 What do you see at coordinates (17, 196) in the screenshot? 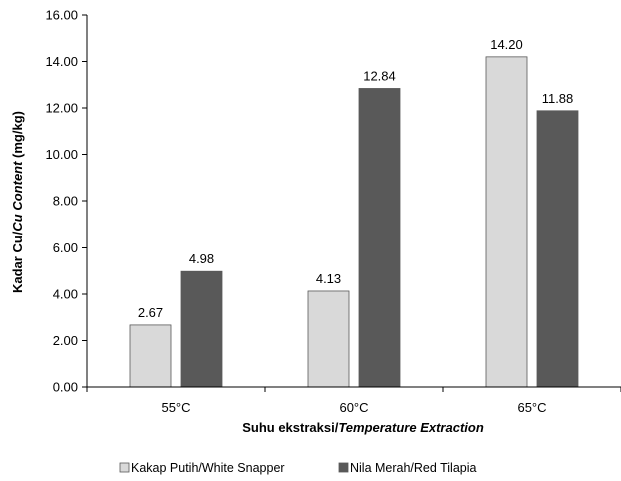
I see `y-axis-title-part2: Cu Content` at bounding box center [17, 196].